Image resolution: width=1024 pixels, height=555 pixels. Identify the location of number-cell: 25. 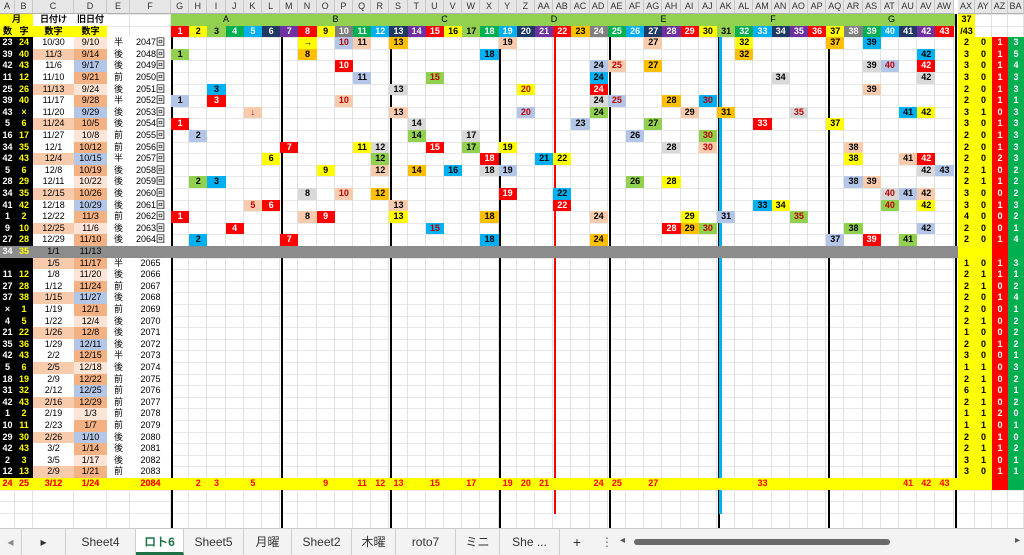
(616, 101).